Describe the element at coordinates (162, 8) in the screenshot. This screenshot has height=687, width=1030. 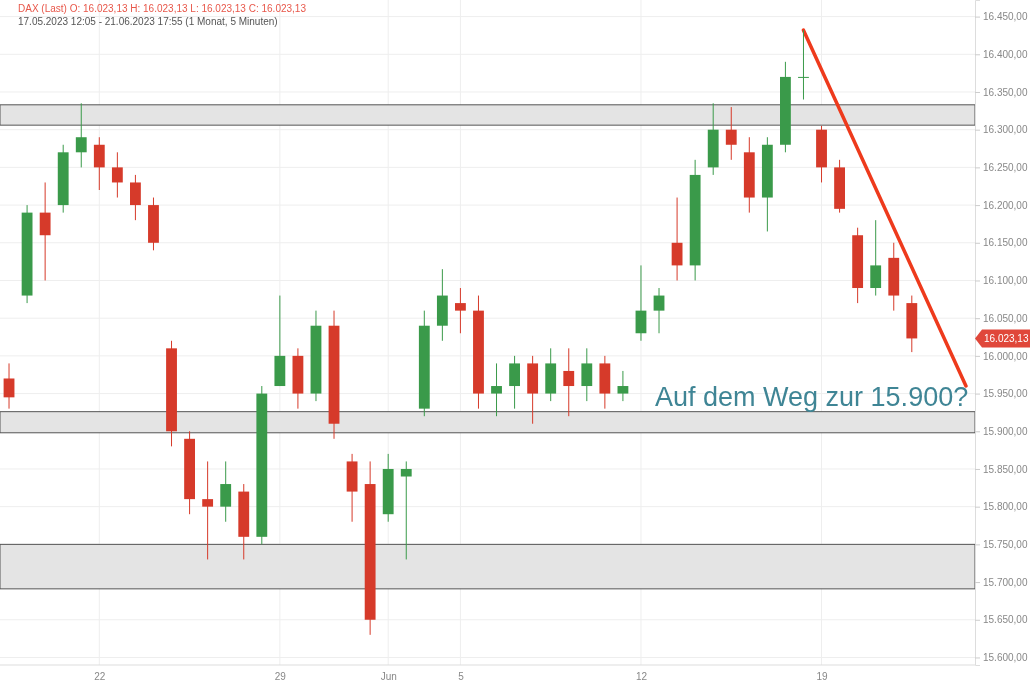
I see `chart-title: DAX (Last) O: 16.023,13 H: 16.023,13 L: 16.023,13 C: 16.023,13` at that location.